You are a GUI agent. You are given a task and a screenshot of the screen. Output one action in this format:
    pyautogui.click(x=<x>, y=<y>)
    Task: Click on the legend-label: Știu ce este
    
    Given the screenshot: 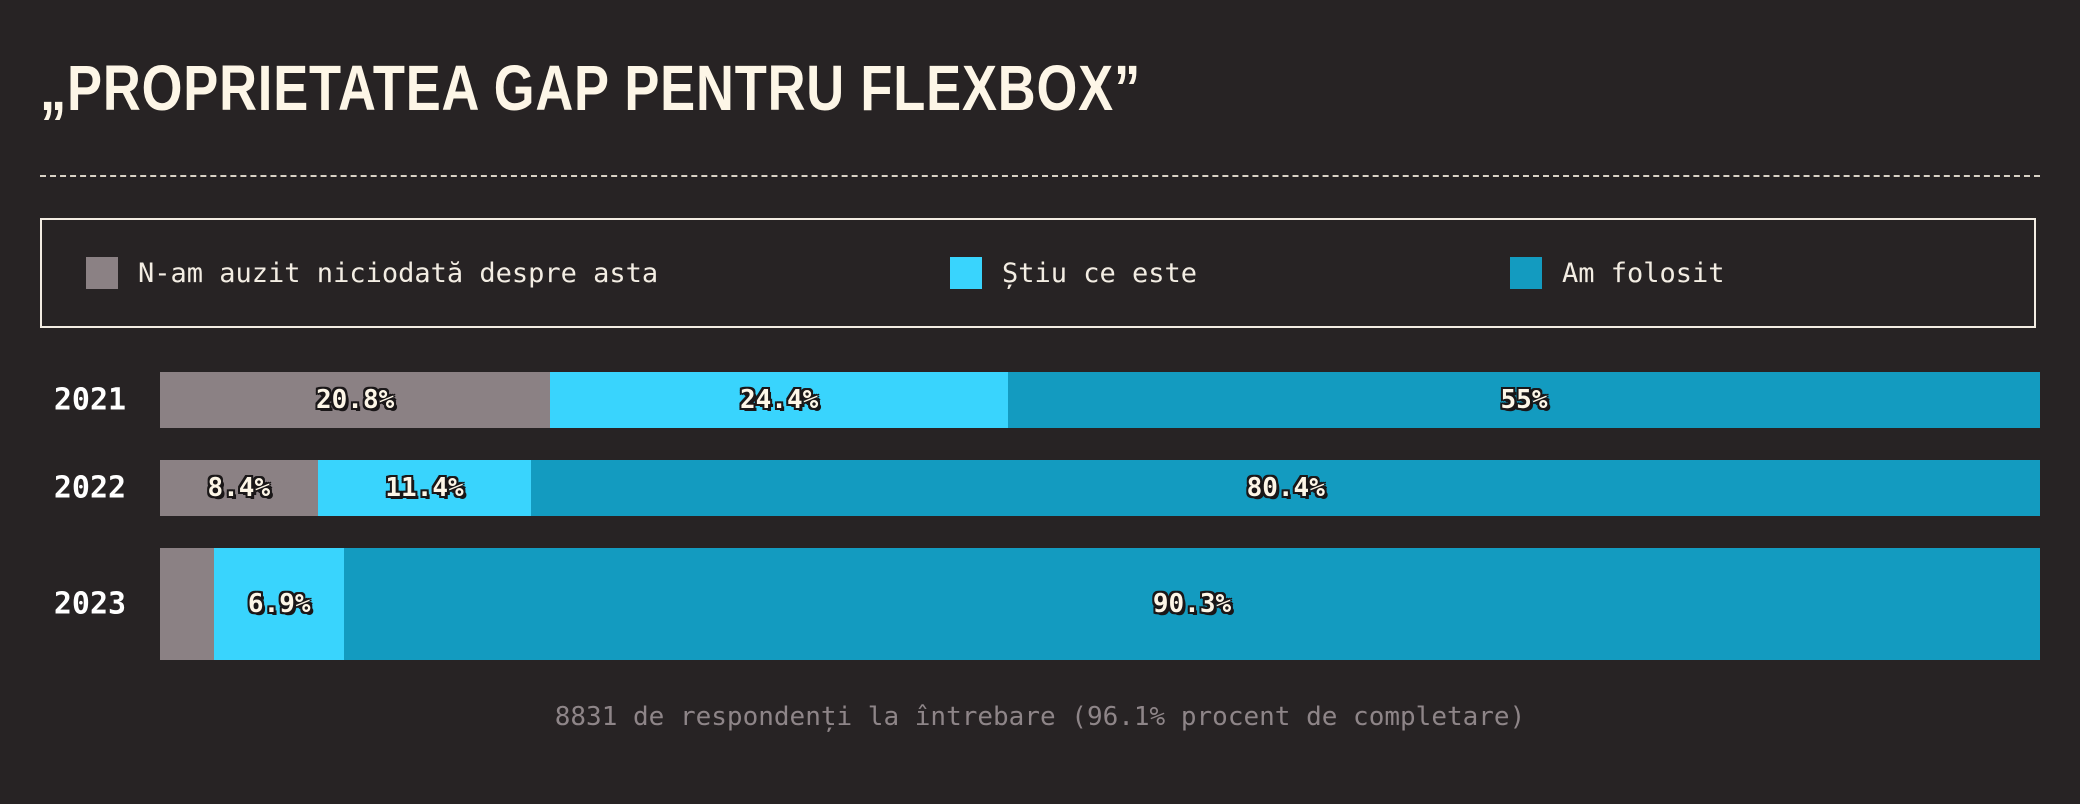 What is the action you would take?
    pyautogui.click(x=1100, y=273)
    